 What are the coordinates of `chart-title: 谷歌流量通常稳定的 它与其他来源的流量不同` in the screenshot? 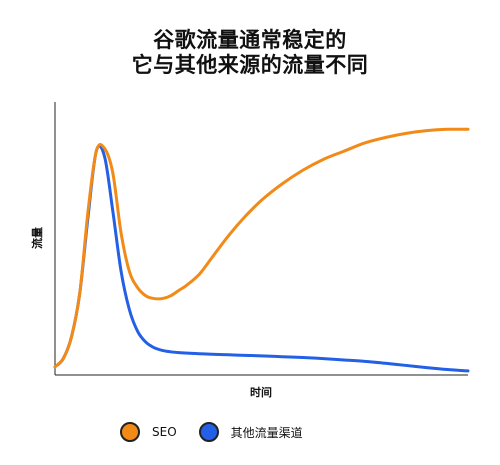 It's located at (250, 53).